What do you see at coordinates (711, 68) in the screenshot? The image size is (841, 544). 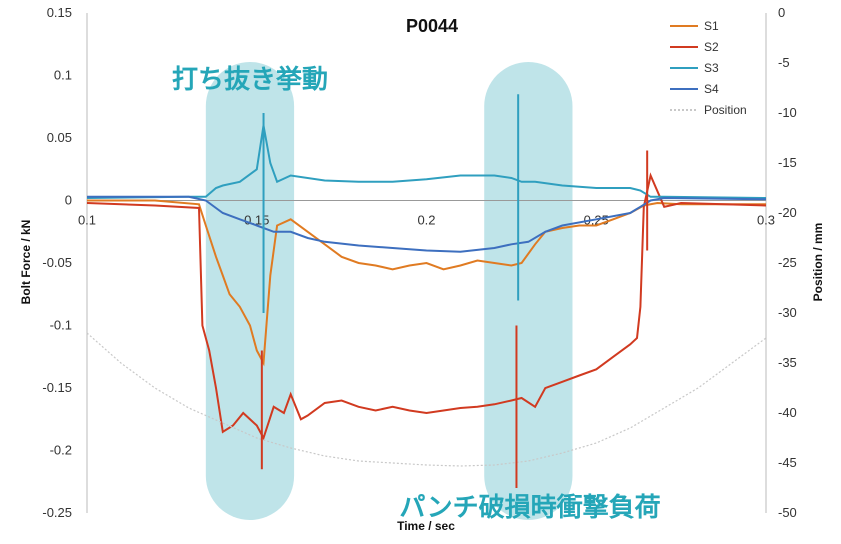 I see `legend-label: S3` at bounding box center [711, 68].